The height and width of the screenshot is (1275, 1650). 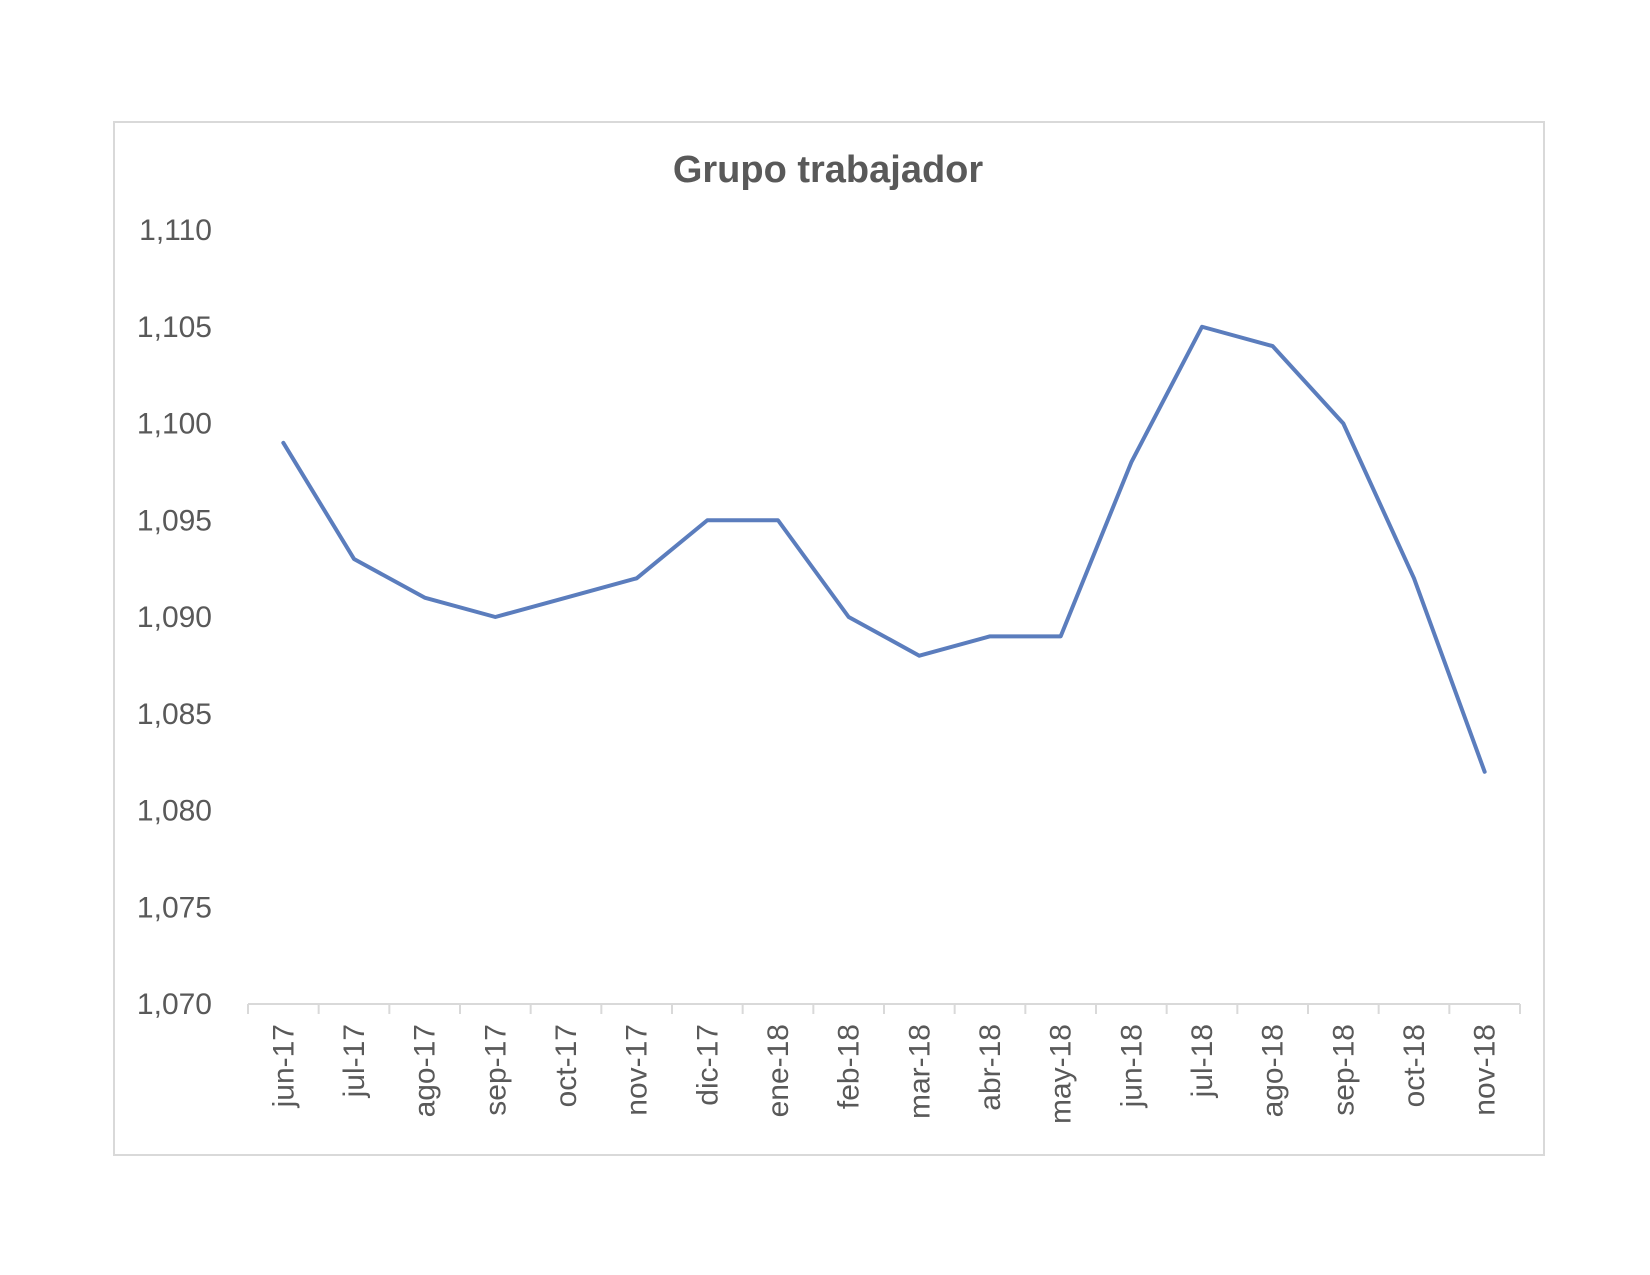 What do you see at coordinates (174, 907) in the screenshot?
I see `y-tick-label: 1,075` at bounding box center [174, 907].